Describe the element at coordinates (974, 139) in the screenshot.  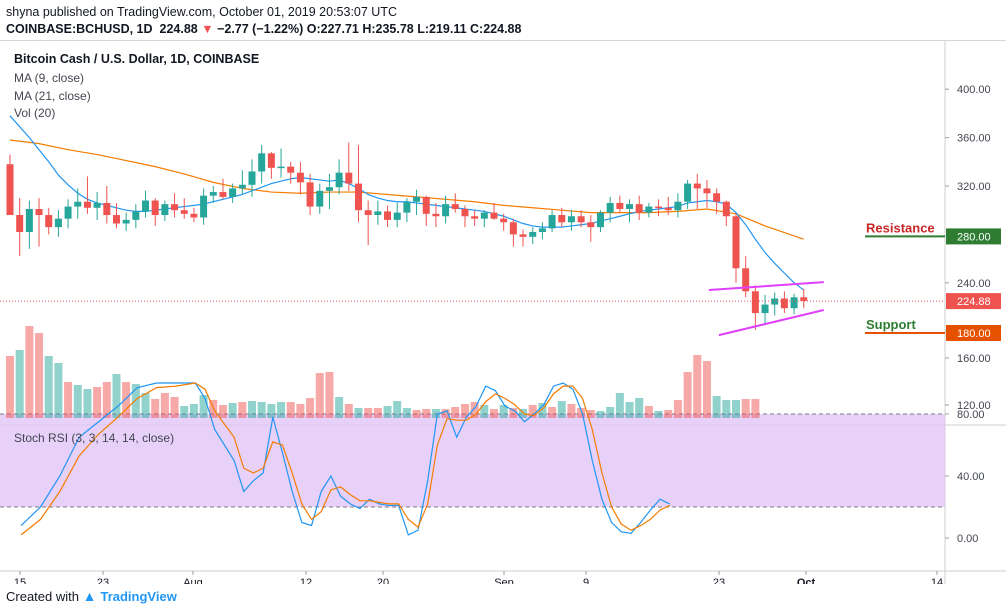
I see `price-tick-label: 360.00` at that location.